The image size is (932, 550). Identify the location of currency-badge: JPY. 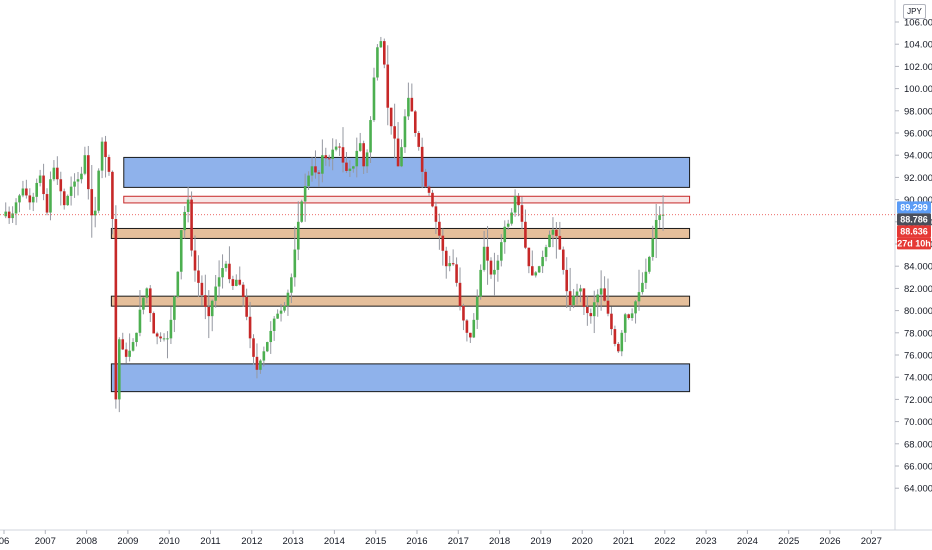
(914, 11).